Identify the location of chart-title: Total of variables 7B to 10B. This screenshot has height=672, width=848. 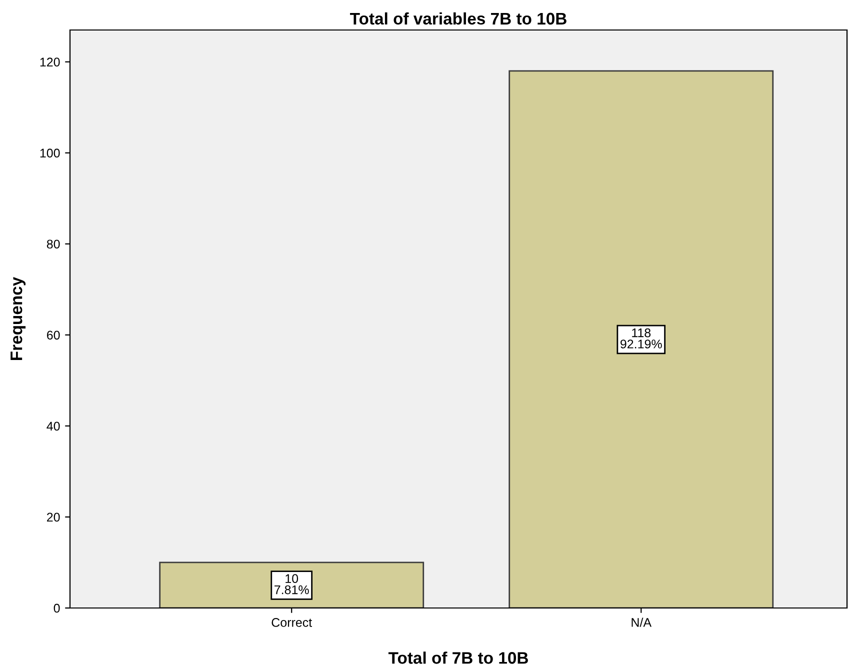
(458, 18).